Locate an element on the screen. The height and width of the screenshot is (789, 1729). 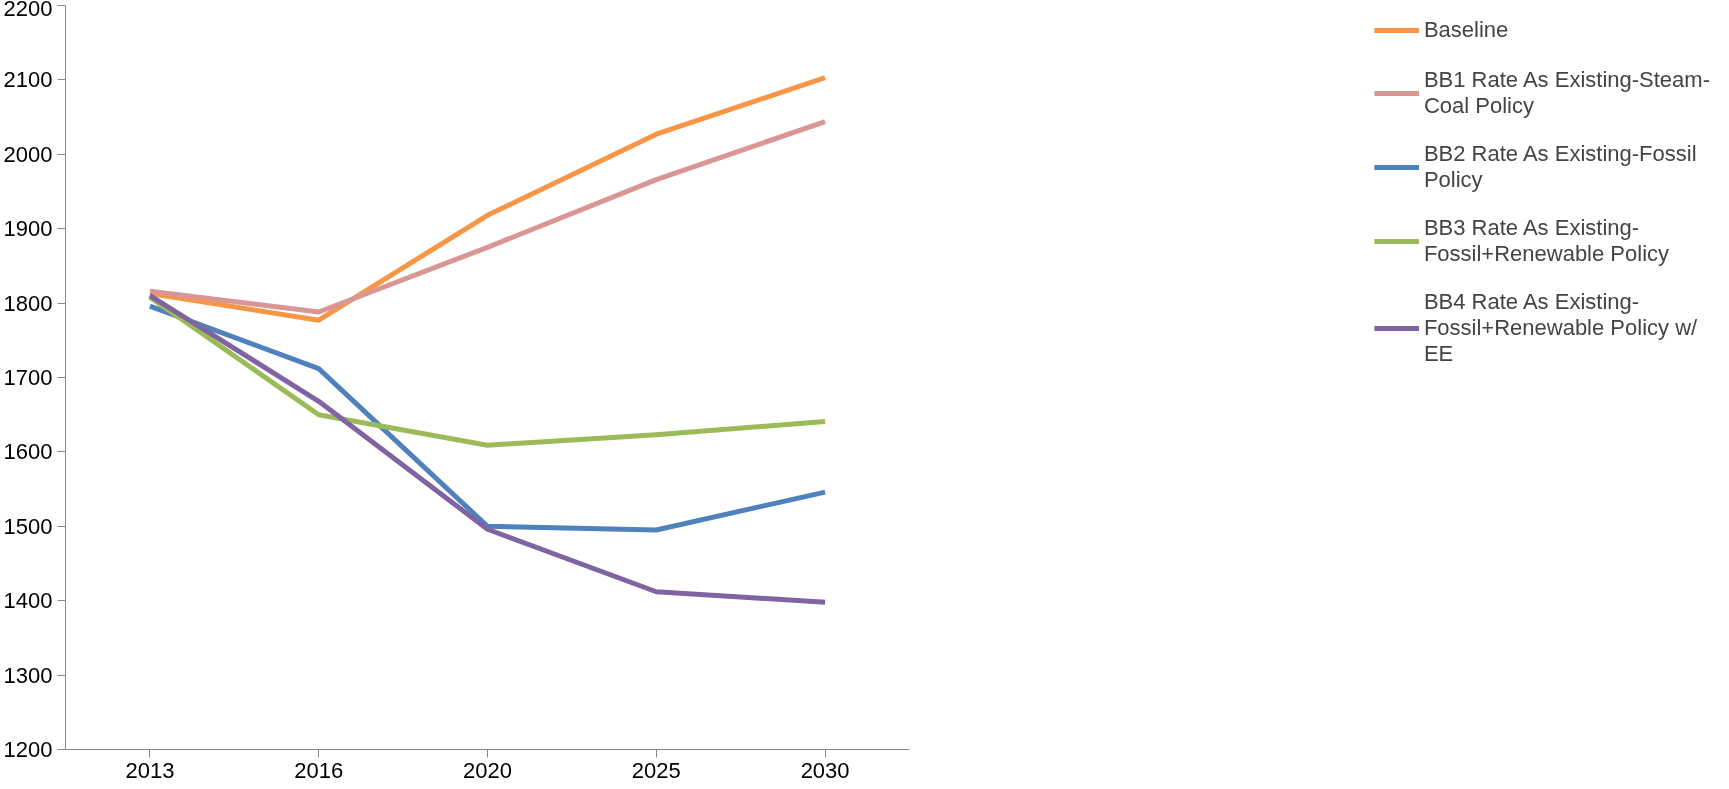
x-tick-label: 2030 is located at coordinates (825, 770).